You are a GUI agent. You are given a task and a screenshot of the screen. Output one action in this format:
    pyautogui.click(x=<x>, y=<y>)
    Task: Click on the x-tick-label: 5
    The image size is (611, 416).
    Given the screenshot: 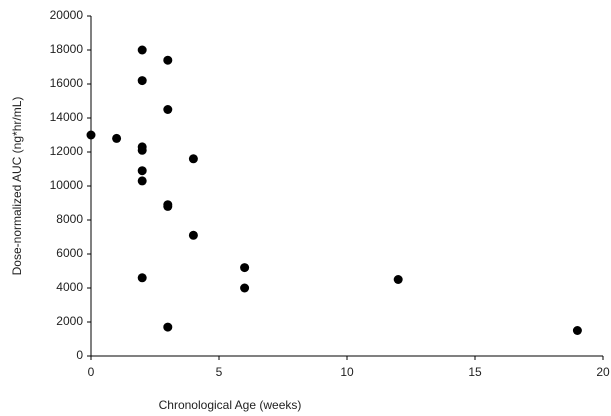 What is the action you would take?
    pyautogui.click(x=219, y=372)
    